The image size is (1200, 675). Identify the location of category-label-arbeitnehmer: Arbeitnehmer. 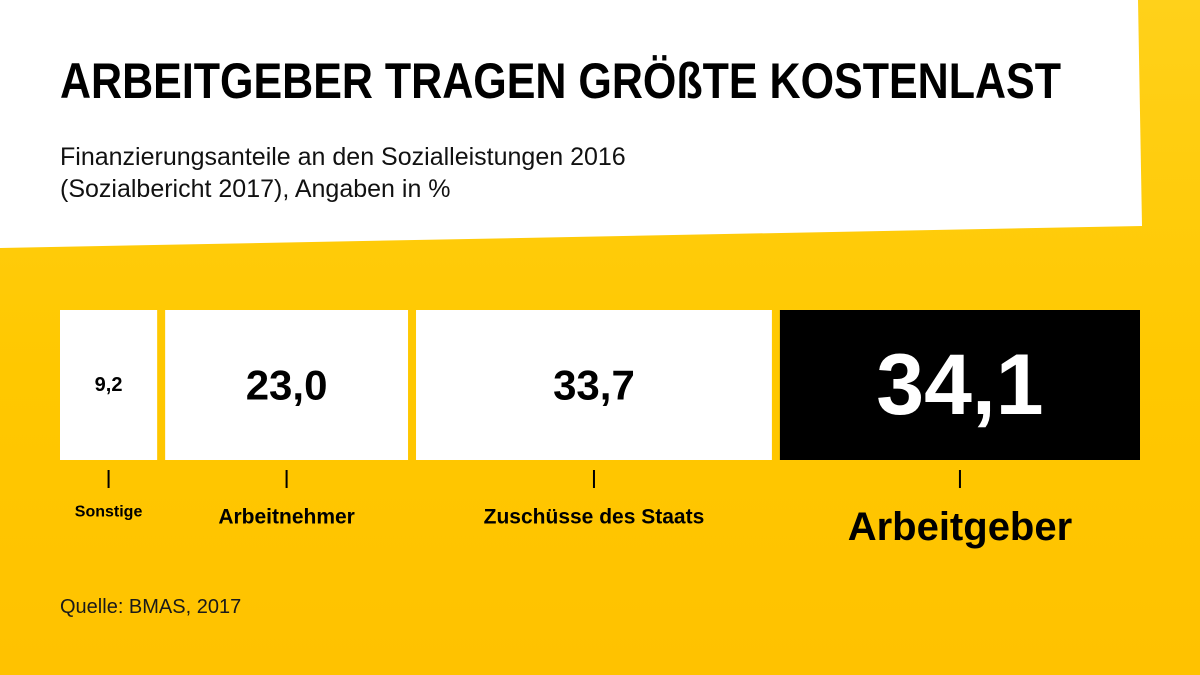
(286, 517).